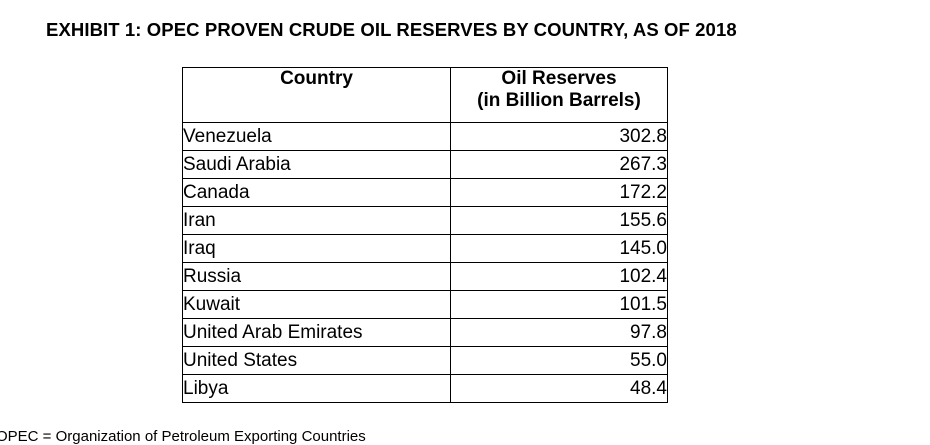 This screenshot has width=930, height=445. What do you see at coordinates (316, 276) in the screenshot?
I see `country-cell: Russia` at bounding box center [316, 276].